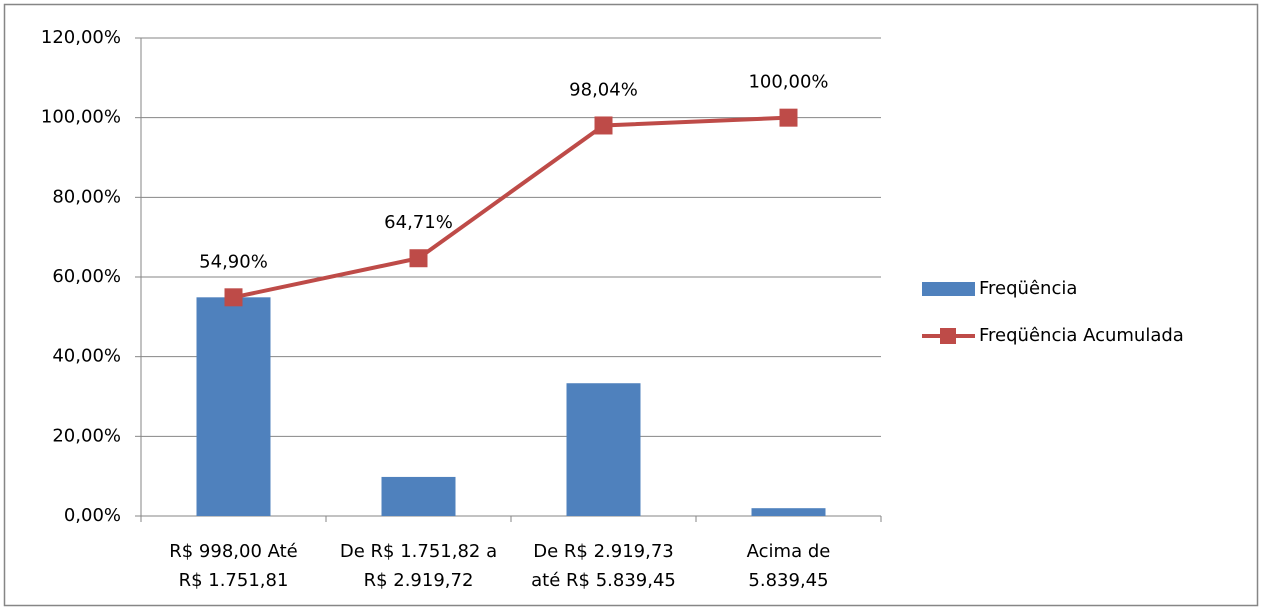 The image size is (1263, 610). I want to click on y-tick-label: 60,00%, so click(86, 276).